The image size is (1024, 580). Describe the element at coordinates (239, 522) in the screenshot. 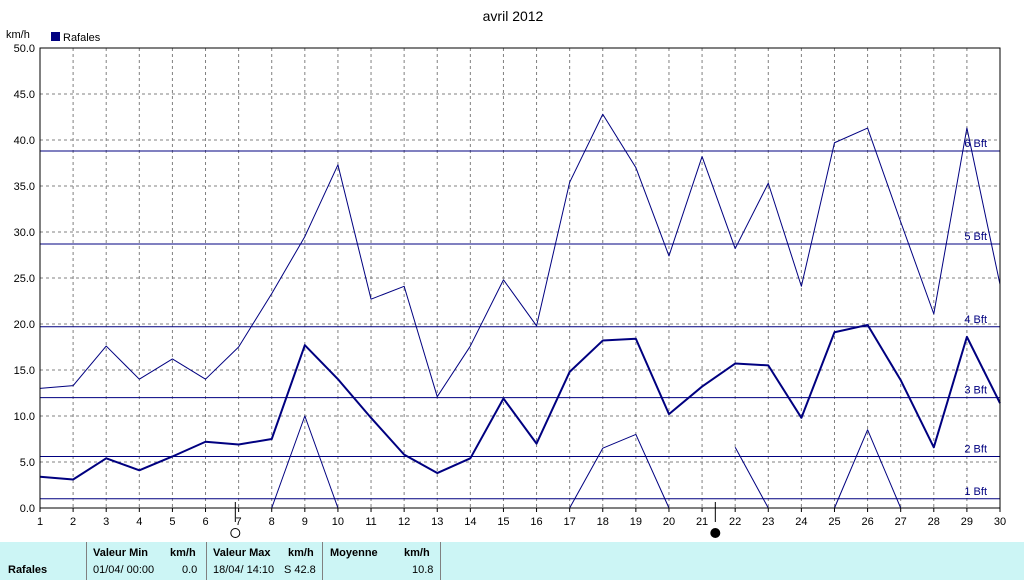

I see `x-tick-label: 7` at that location.